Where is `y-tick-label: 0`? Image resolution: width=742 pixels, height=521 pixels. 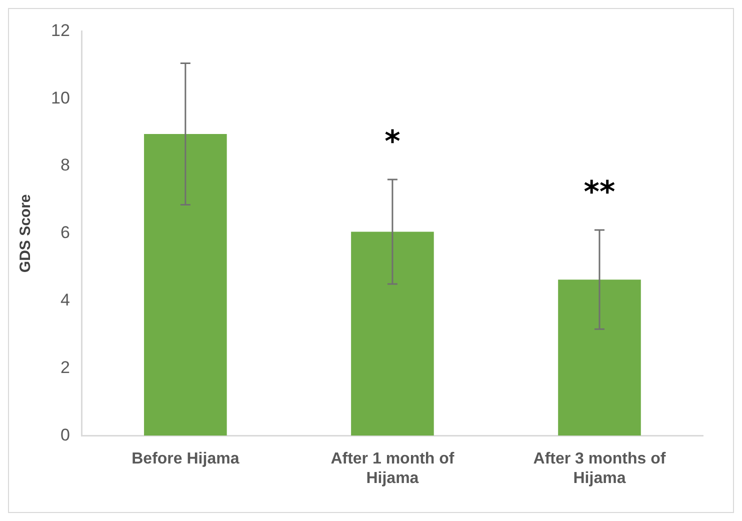 y-tick-label: 0 is located at coordinates (65, 434).